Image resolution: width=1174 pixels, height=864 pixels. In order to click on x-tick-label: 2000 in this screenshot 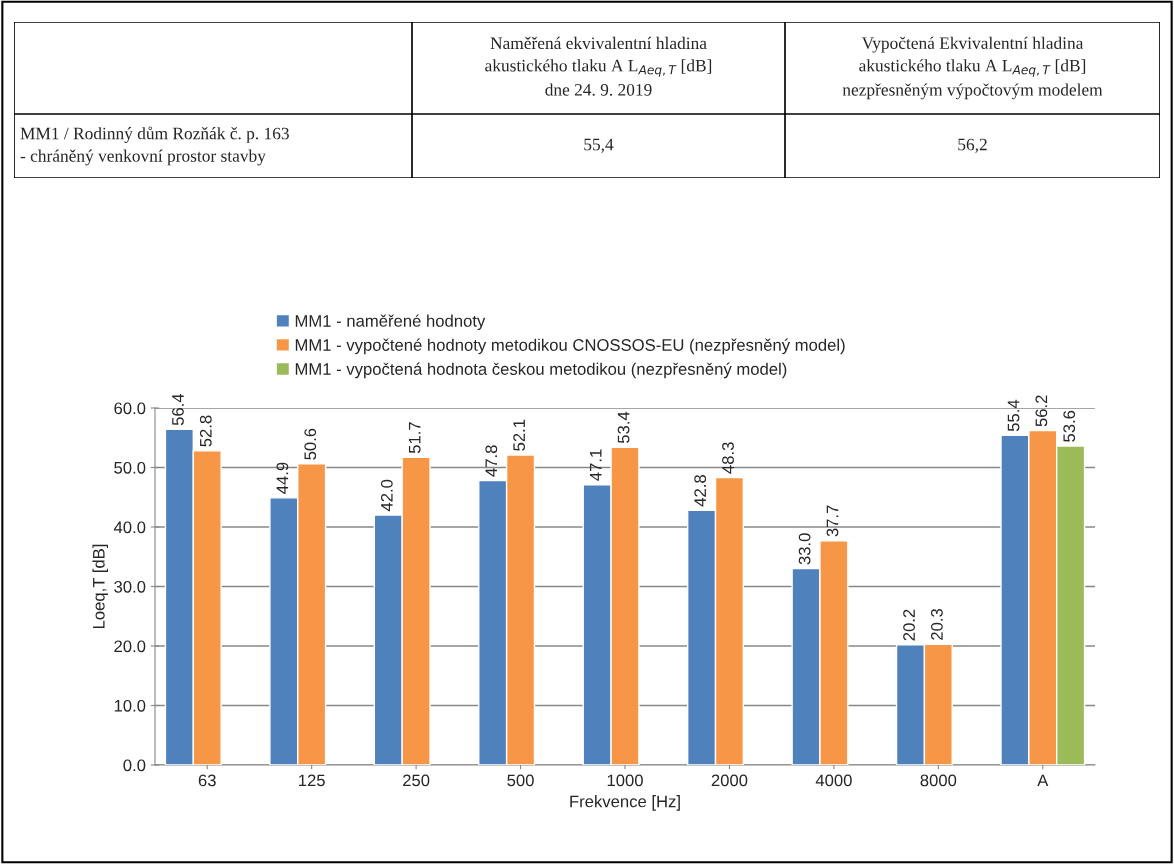, I will do `click(729, 780)`.